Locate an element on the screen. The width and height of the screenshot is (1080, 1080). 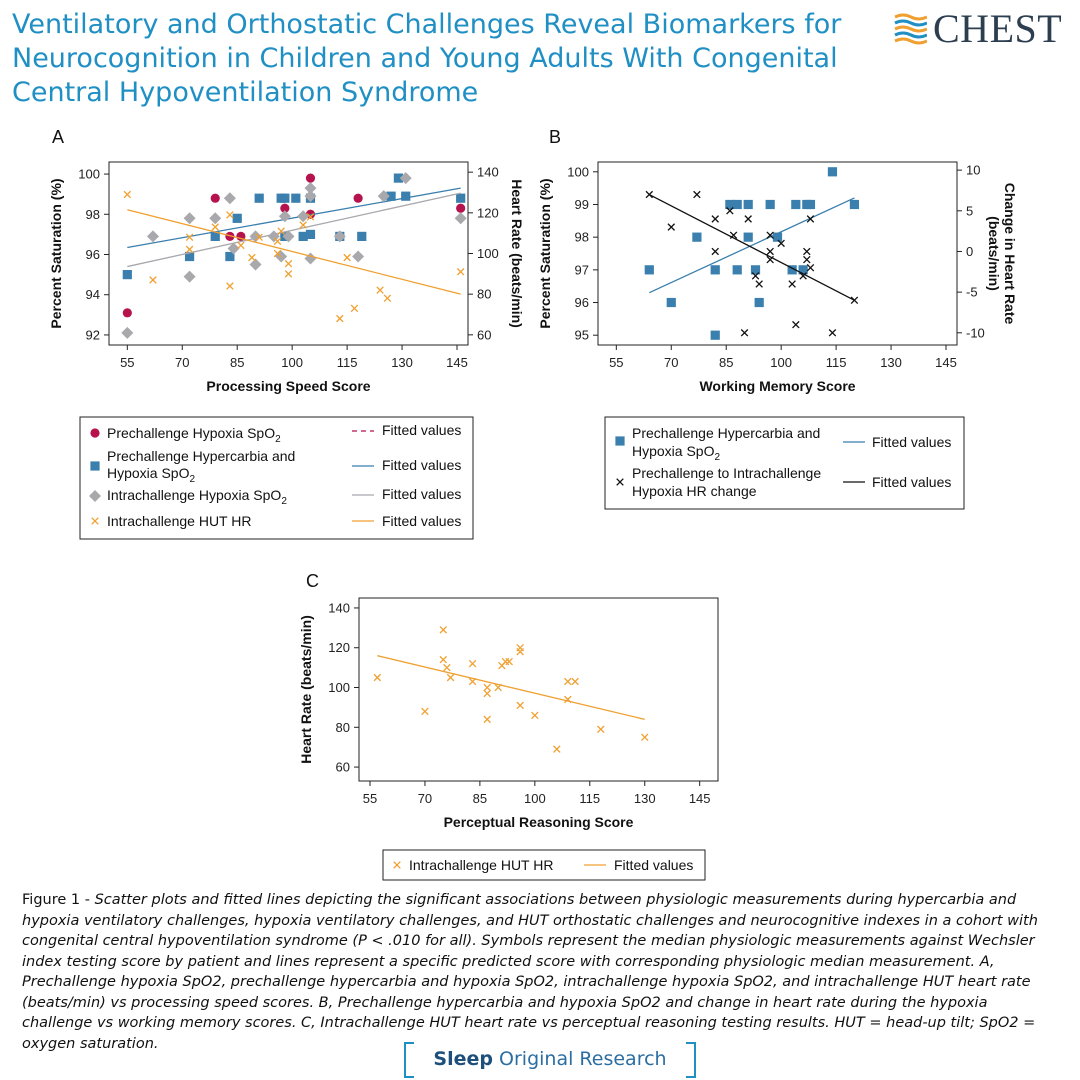
legend-a-label-1-text: Prechallenge Hypoxia SpO is located at coordinates (191, 433).